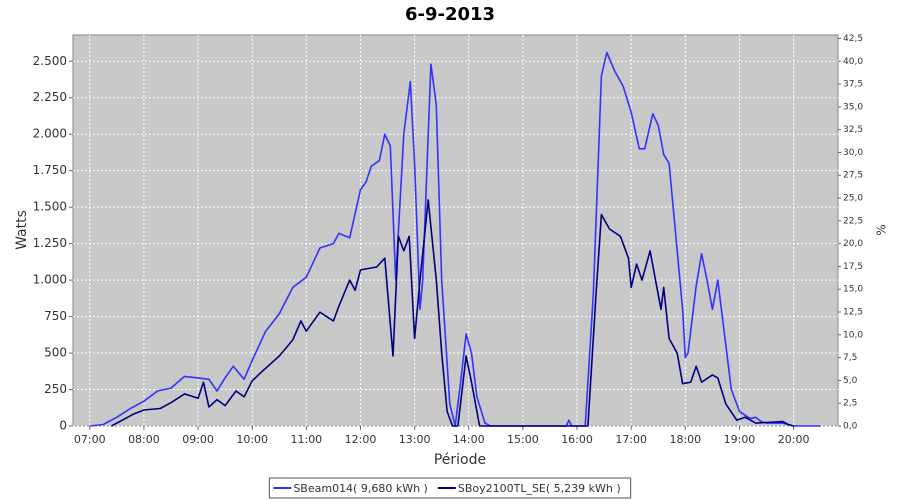 This screenshot has width=900, height=500. I want to click on y-tick-label: 2.500, so click(50, 61).